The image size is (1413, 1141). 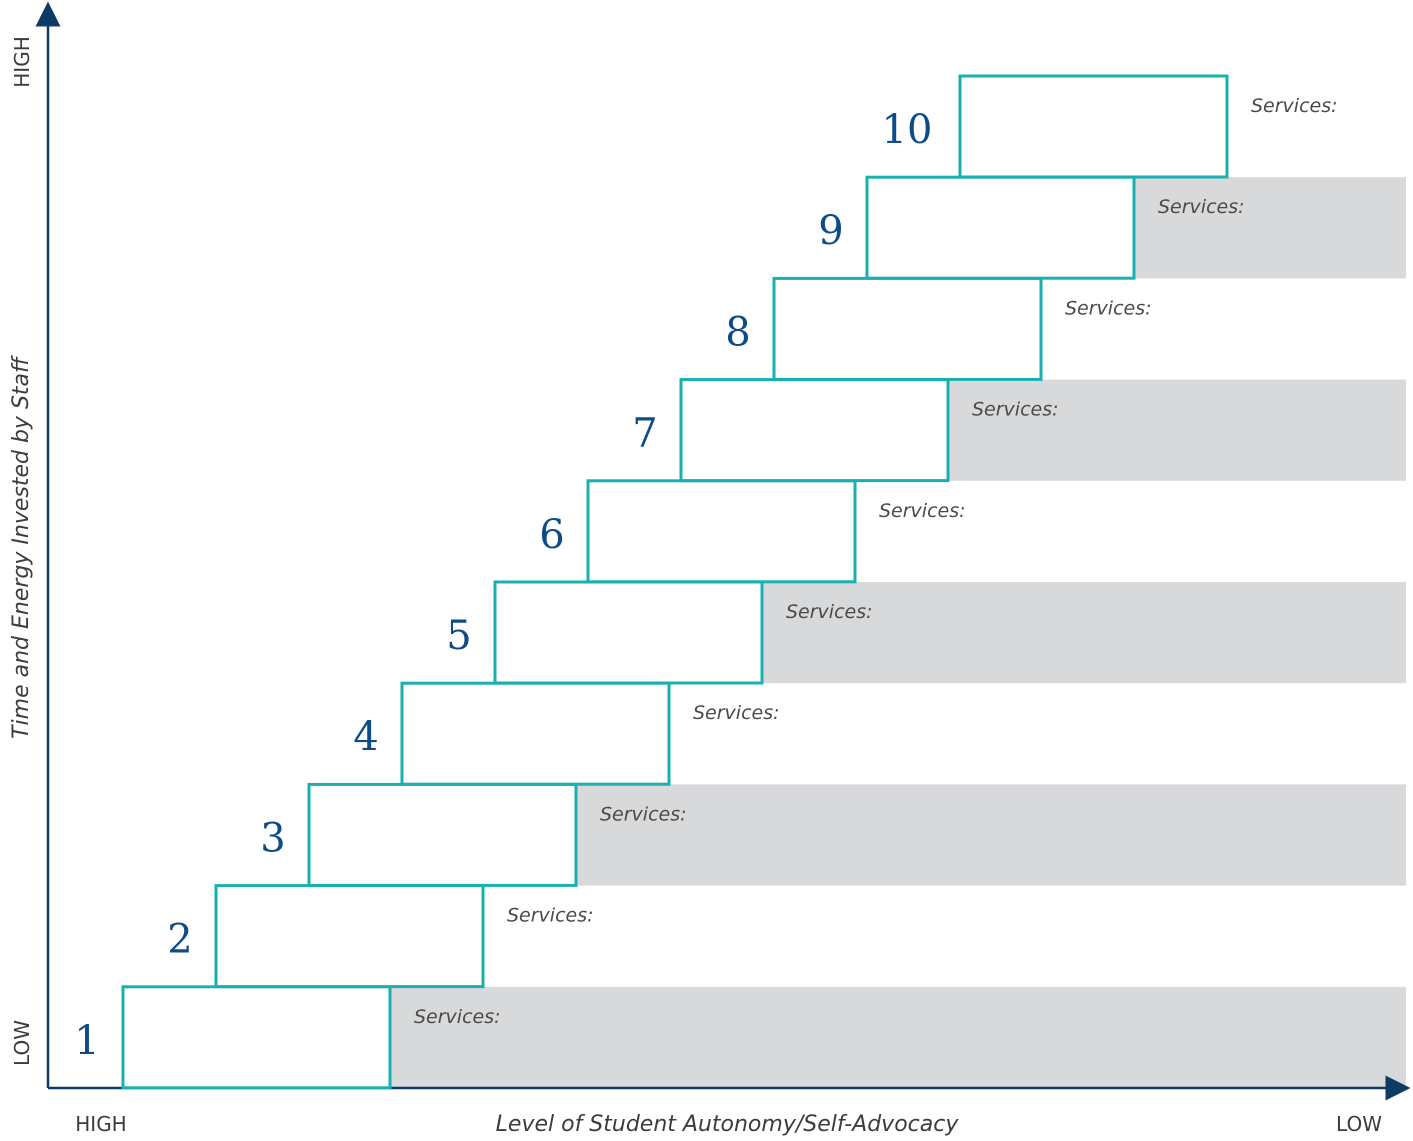 What do you see at coordinates (458, 636) in the screenshot?
I see `step-number: 5` at bounding box center [458, 636].